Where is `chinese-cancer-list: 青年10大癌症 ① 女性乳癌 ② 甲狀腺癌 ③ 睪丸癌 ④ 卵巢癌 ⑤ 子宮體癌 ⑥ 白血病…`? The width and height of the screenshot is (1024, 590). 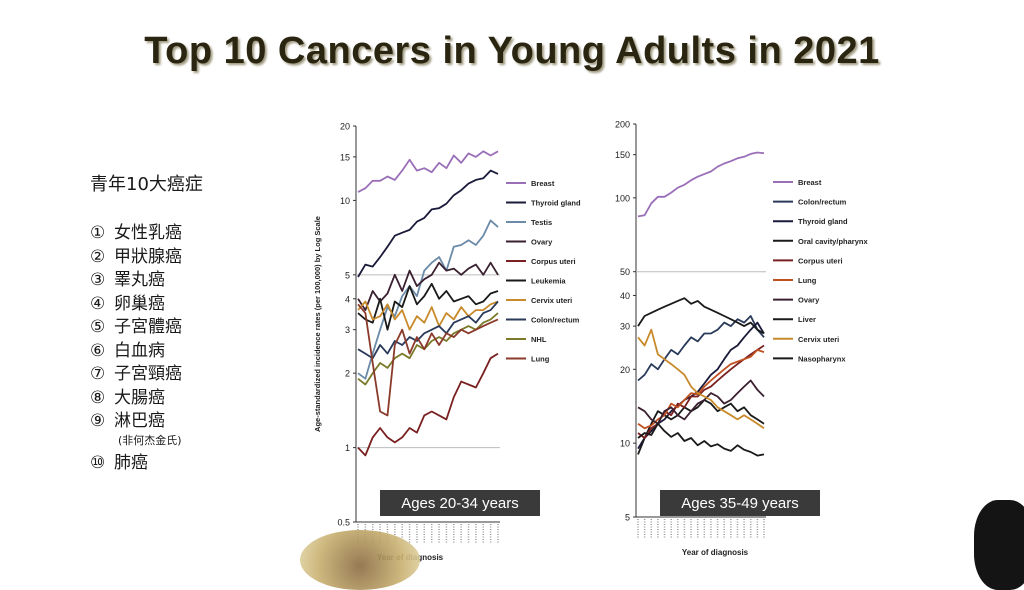 chinese-cancer-list: 青年10大癌症 ① 女性乳癌 ② 甲狀腺癌 ③ 睪丸癌 ④ 卵巢癌 ⑤ 子宮體癌 ⑥ 白血病… is located at coordinates (146, 322).